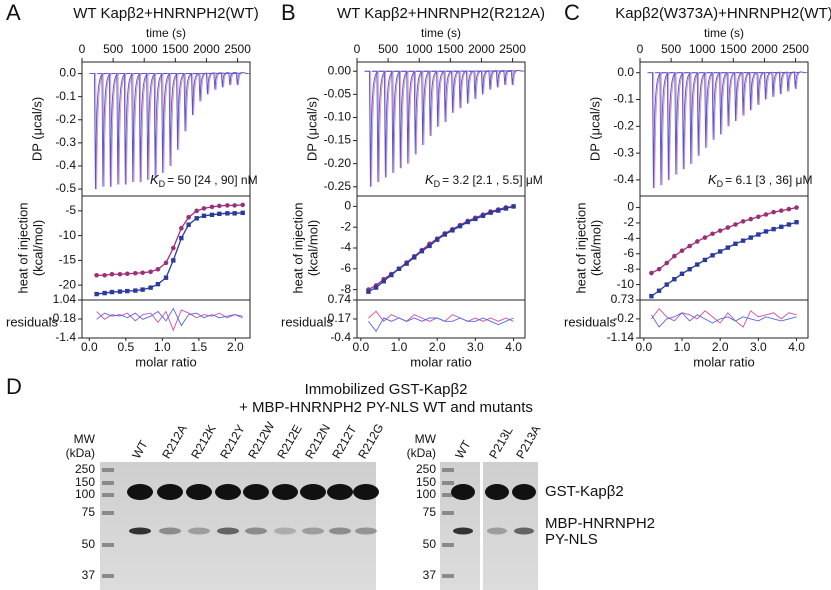 The height and width of the screenshot is (590, 831). Describe the element at coordinates (89, 544) in the screenshot. I see `mw-tick-label: 50` at that location.